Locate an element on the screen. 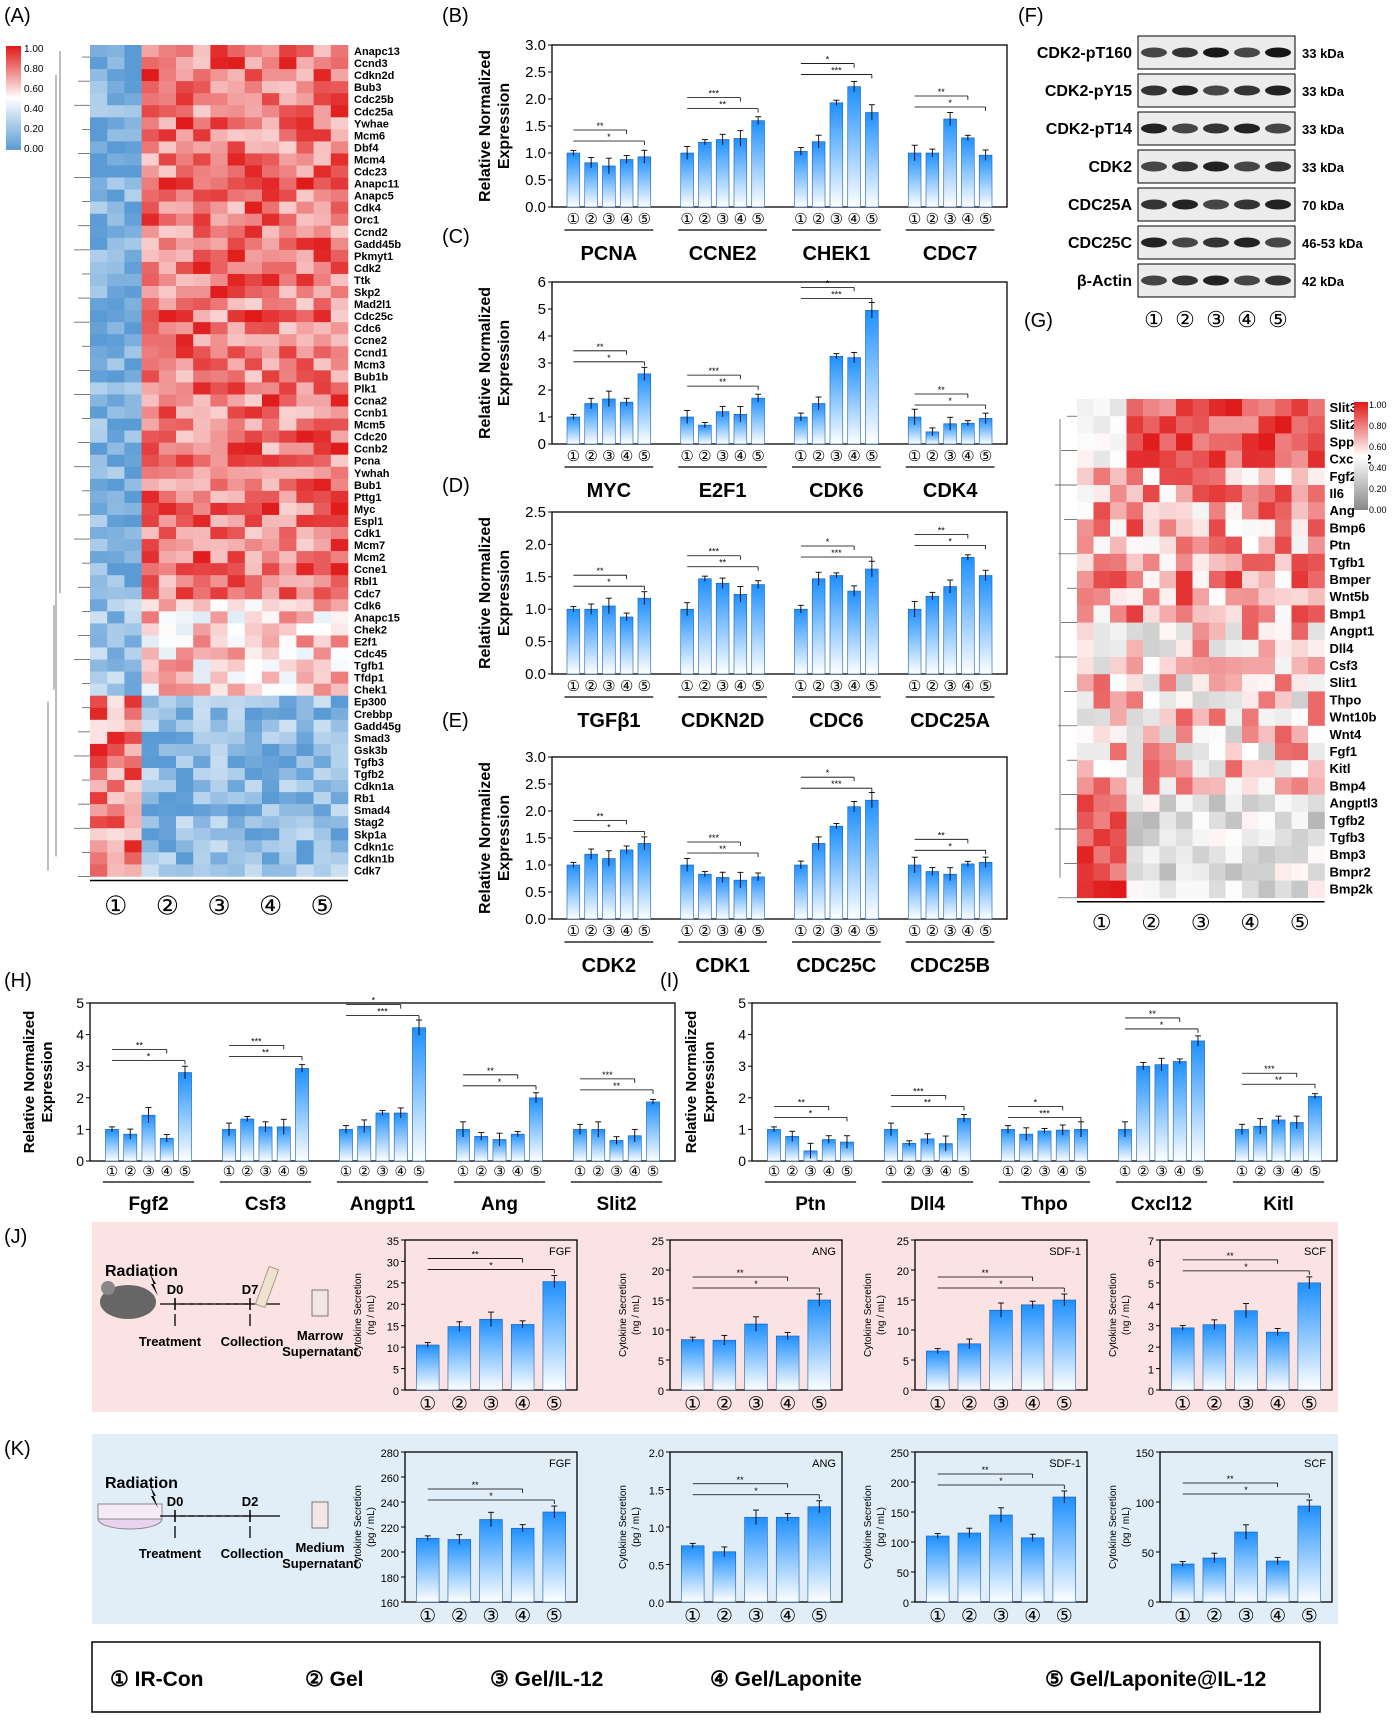 This screenshot has height=1733, width=1397. blot-row-label: CDK2-pT160 is located at coordinates (1084, 53).